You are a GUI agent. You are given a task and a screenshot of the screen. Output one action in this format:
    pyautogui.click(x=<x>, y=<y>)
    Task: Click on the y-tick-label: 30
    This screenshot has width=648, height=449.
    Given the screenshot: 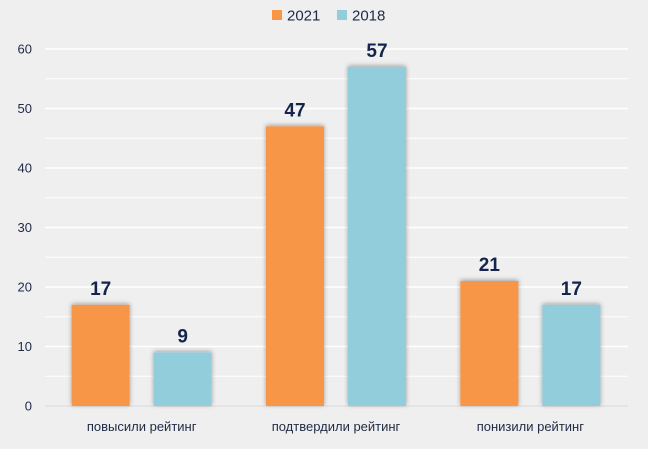 What is the action you would take?
    pyautogui.click(x=25, y=227)
    